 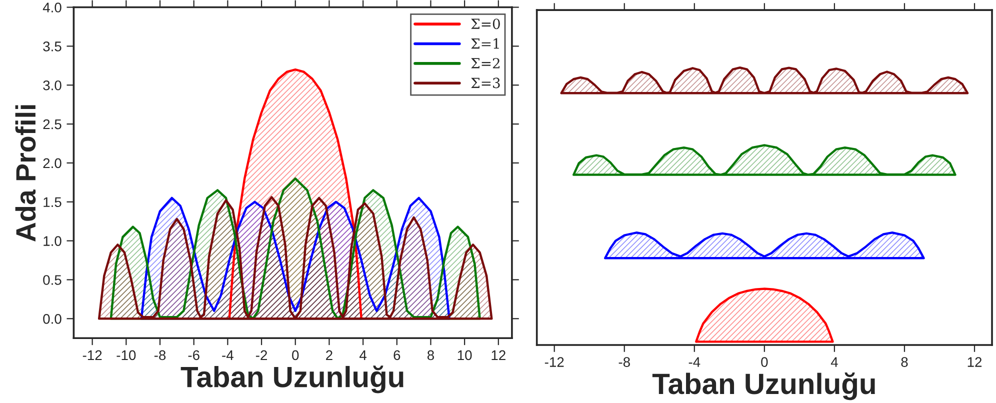 I want to click on x-tick-label: 2, so click(x=329, y=355).